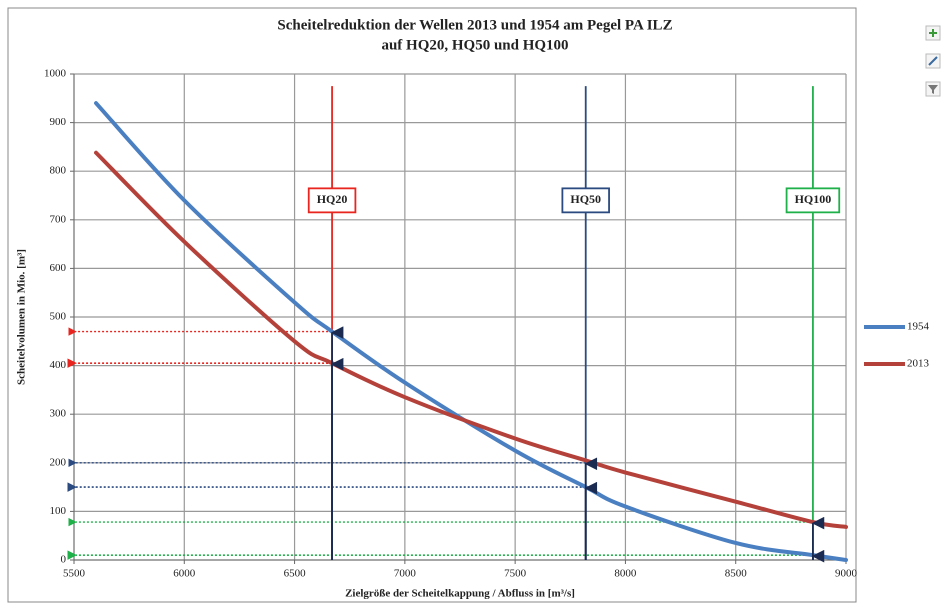 The image size is (941, 603). I want to click on style-icon, so click(933, 61).